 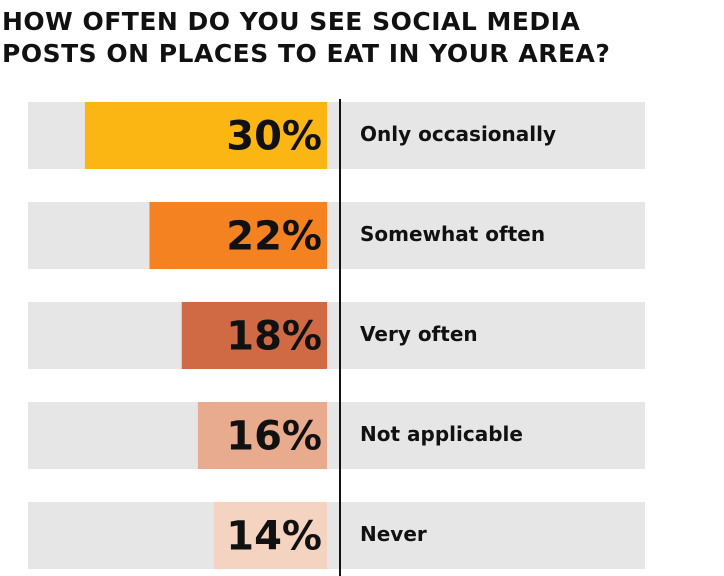 I want to click on value-label: 18%, so click(x=274, y=337).